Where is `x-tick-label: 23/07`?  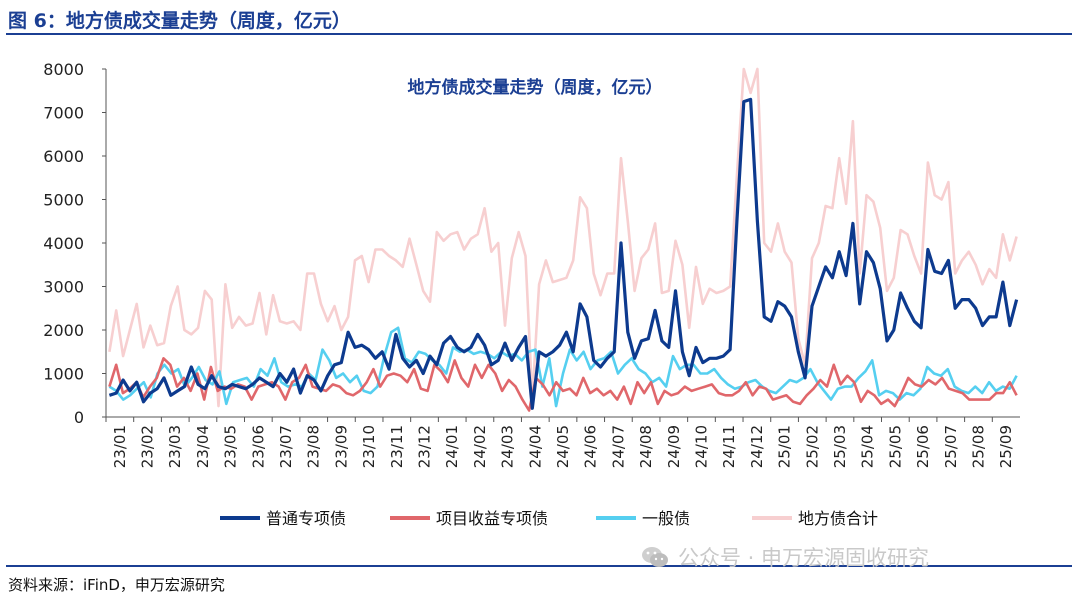 x-tick-label: 23/07 is located at coordinates (286, 446).